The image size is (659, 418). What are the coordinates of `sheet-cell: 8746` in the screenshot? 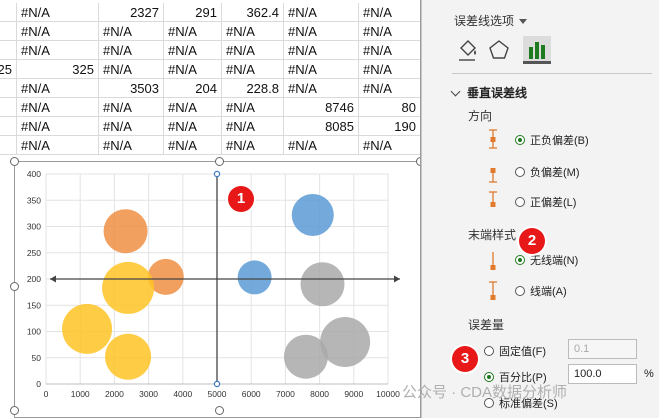 It's located at (321, 107).